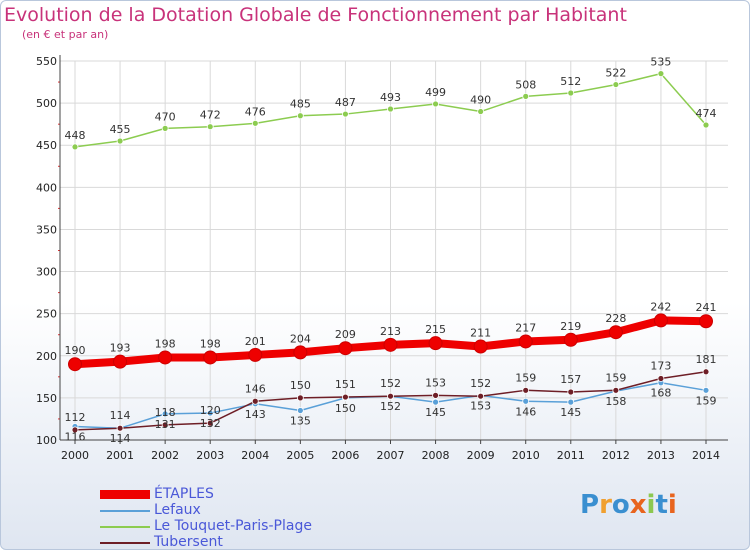 The image size is (750, 551). I want to click on logo-letter: x, so click(638, 505).